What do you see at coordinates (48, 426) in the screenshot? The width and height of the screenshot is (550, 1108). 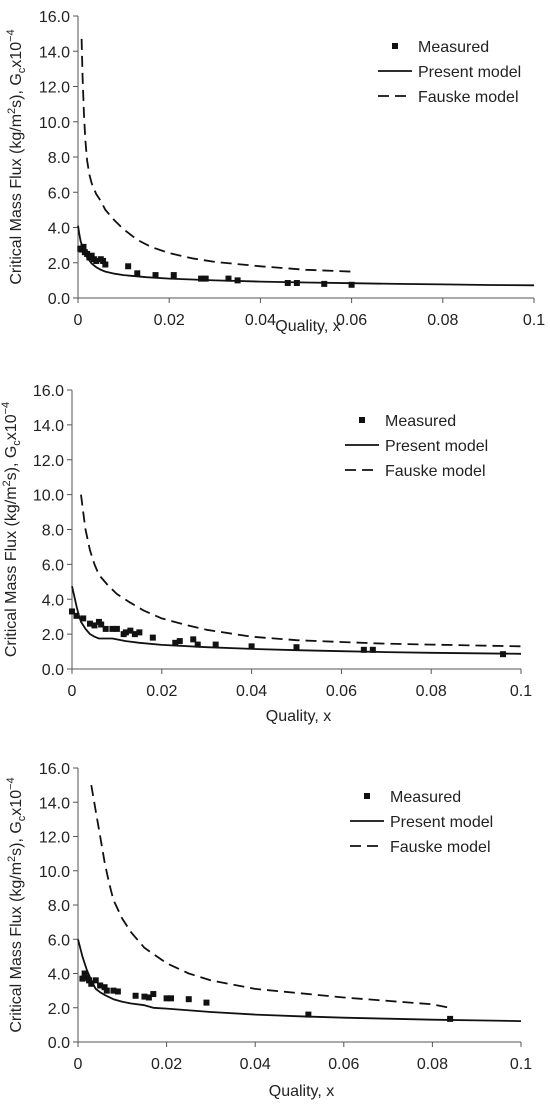 I see `y-tick-label: 14.0` at bounding box center [48, 426].